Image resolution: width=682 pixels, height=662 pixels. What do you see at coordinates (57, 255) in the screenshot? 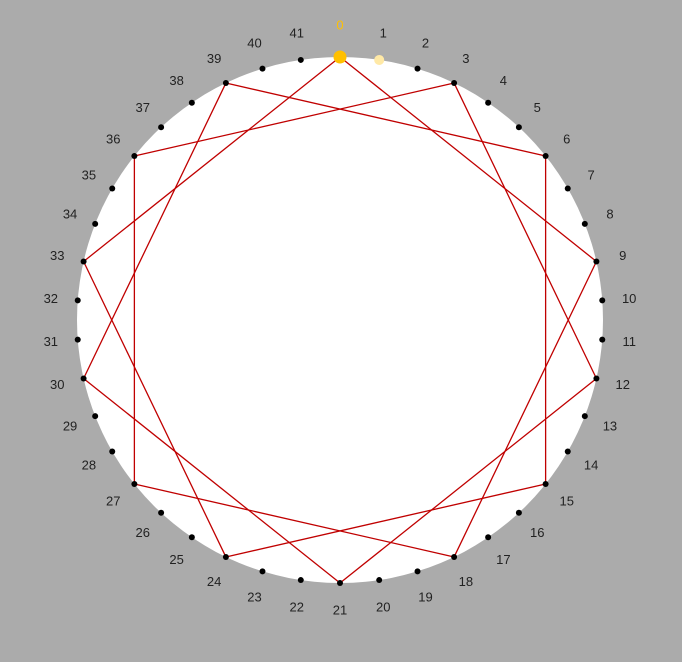
I see `point-label-33: 33` at bounding box center [57, 255].